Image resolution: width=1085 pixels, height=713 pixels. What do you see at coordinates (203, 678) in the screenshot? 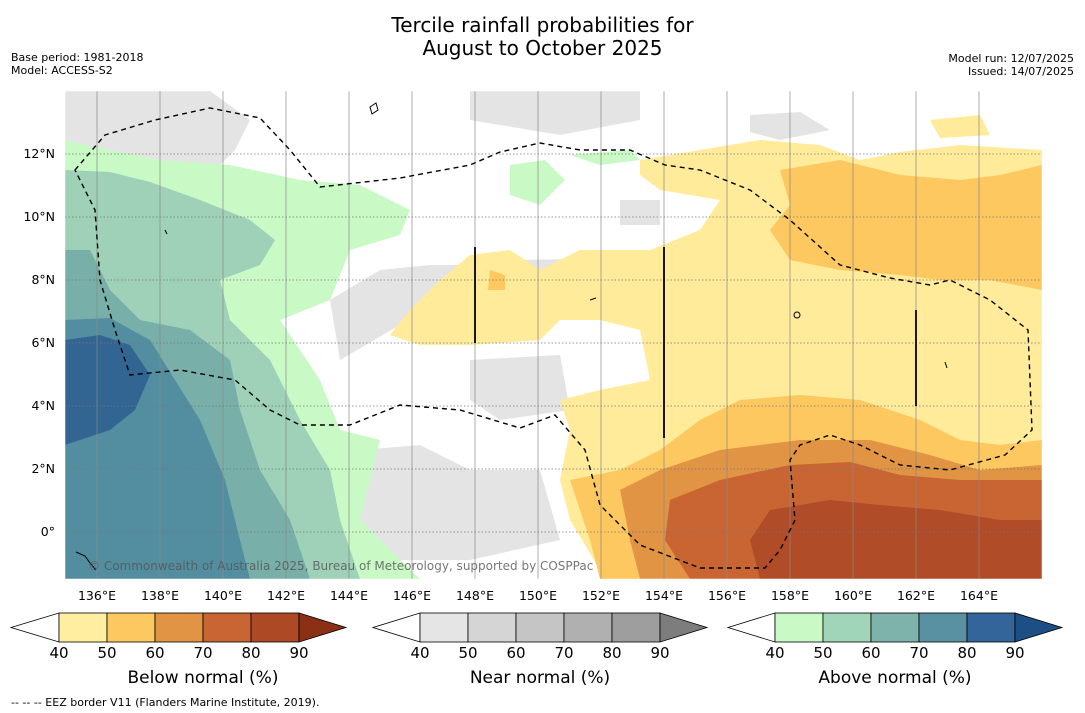
I see `below-normal-label: Below normal (%)` at bounding box center [203, 678].